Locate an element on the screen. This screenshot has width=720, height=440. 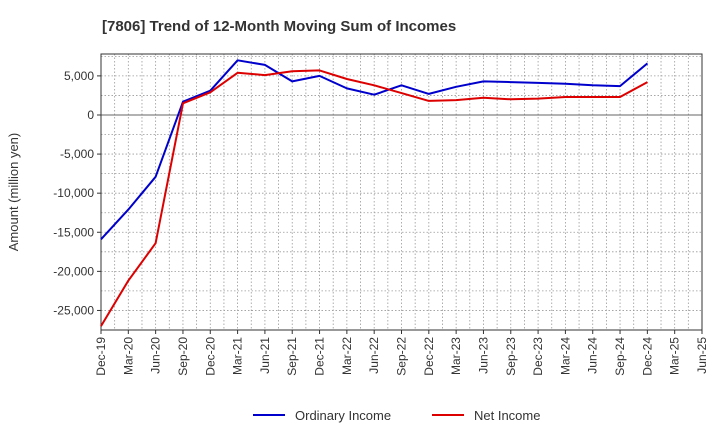
x-tick-label: Jun-20 is located at coordinates (156, 355).